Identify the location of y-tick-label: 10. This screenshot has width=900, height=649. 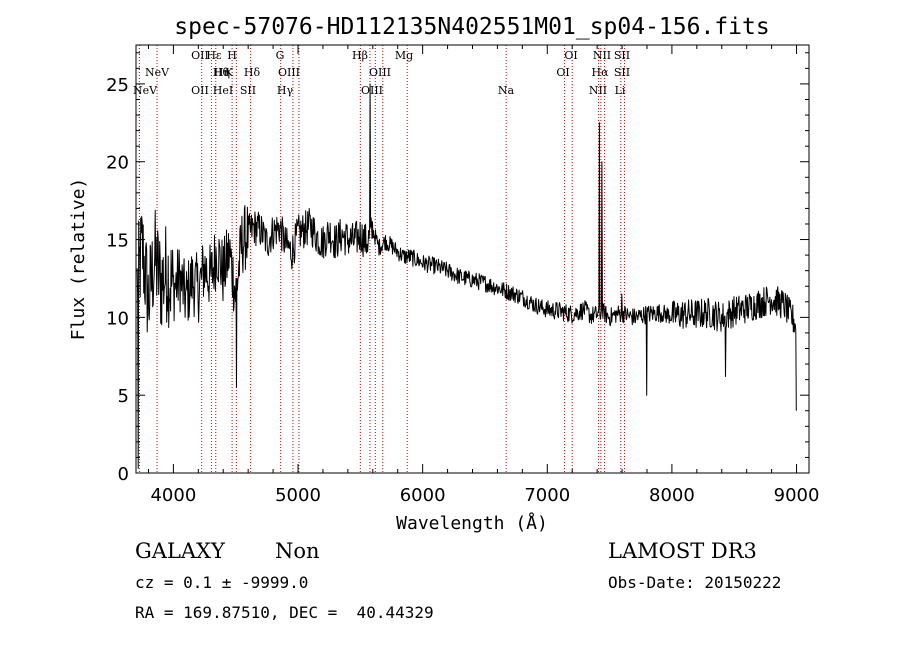
(117, 318).